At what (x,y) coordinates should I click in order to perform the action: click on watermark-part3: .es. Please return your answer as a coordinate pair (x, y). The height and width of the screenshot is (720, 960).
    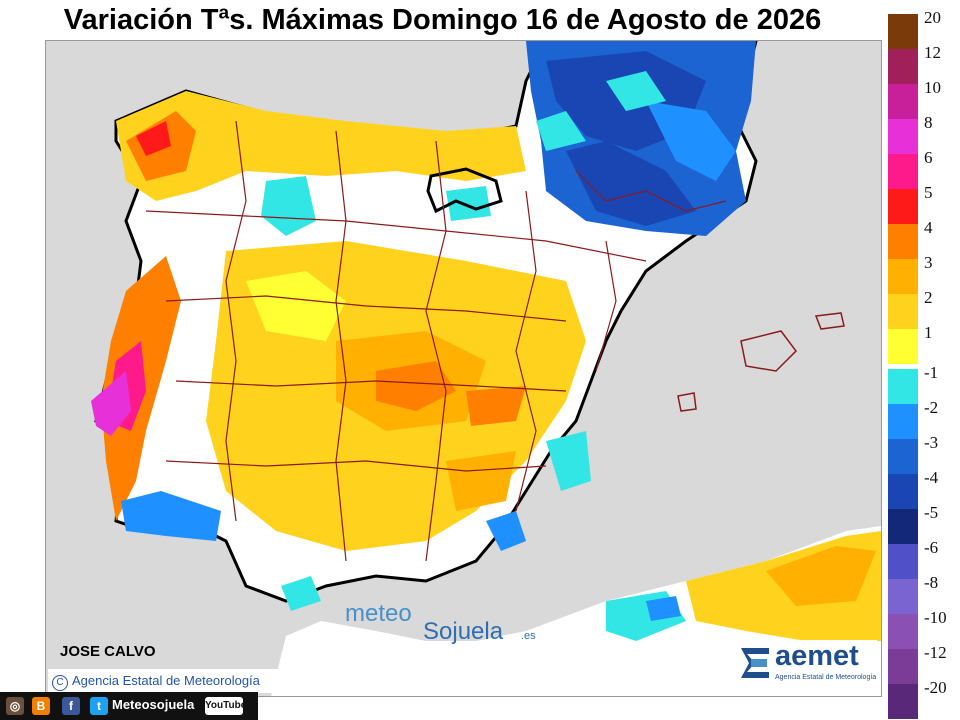
    Looking at the image, I should click on (528, 636).